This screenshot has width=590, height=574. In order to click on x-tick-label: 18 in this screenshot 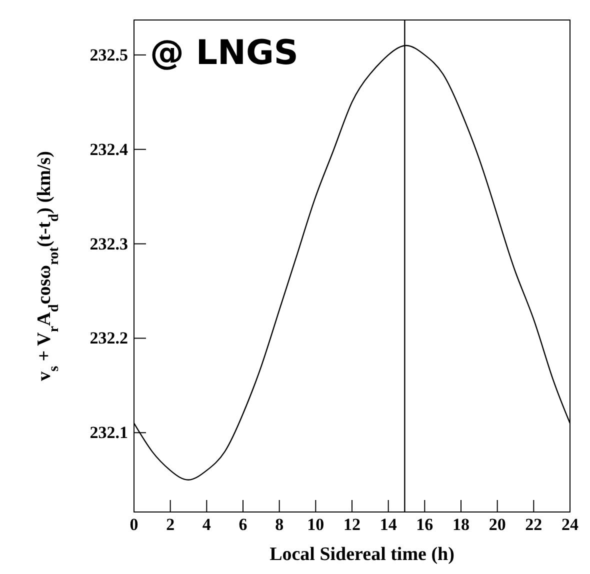, I will do `click(461, 524)`.